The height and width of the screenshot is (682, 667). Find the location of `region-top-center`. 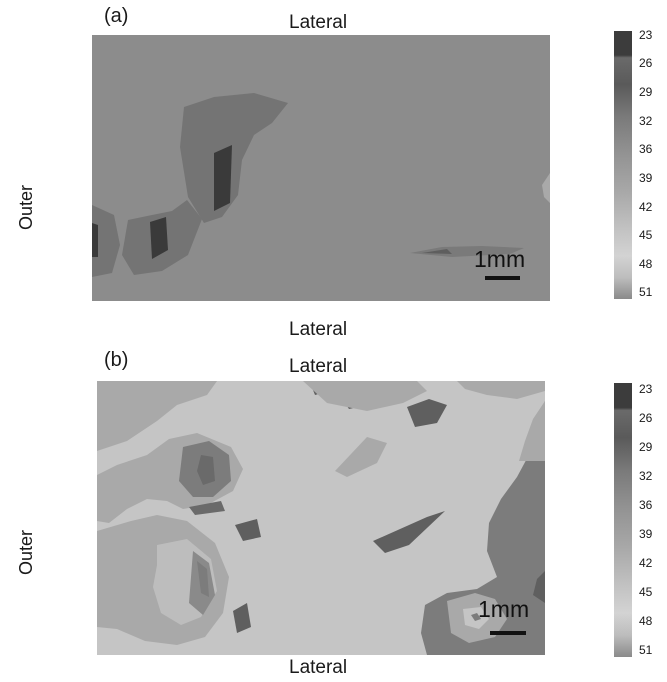

region-top-center is located at coordinates (365, 396).